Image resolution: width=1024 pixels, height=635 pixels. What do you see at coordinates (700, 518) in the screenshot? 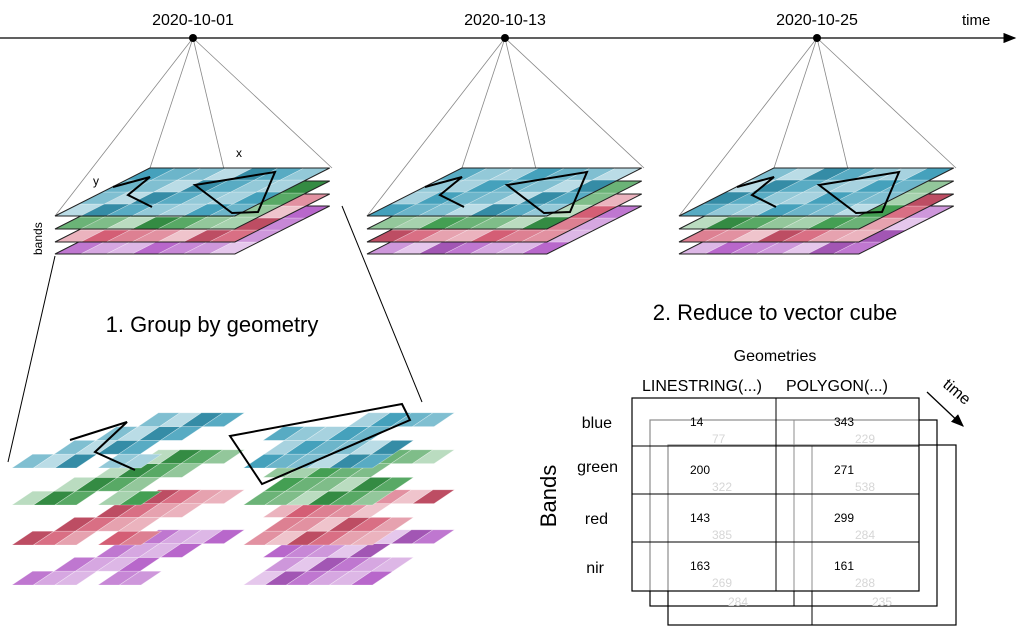
I see `front-cell-value: 143` at bounding box center [700, 518].